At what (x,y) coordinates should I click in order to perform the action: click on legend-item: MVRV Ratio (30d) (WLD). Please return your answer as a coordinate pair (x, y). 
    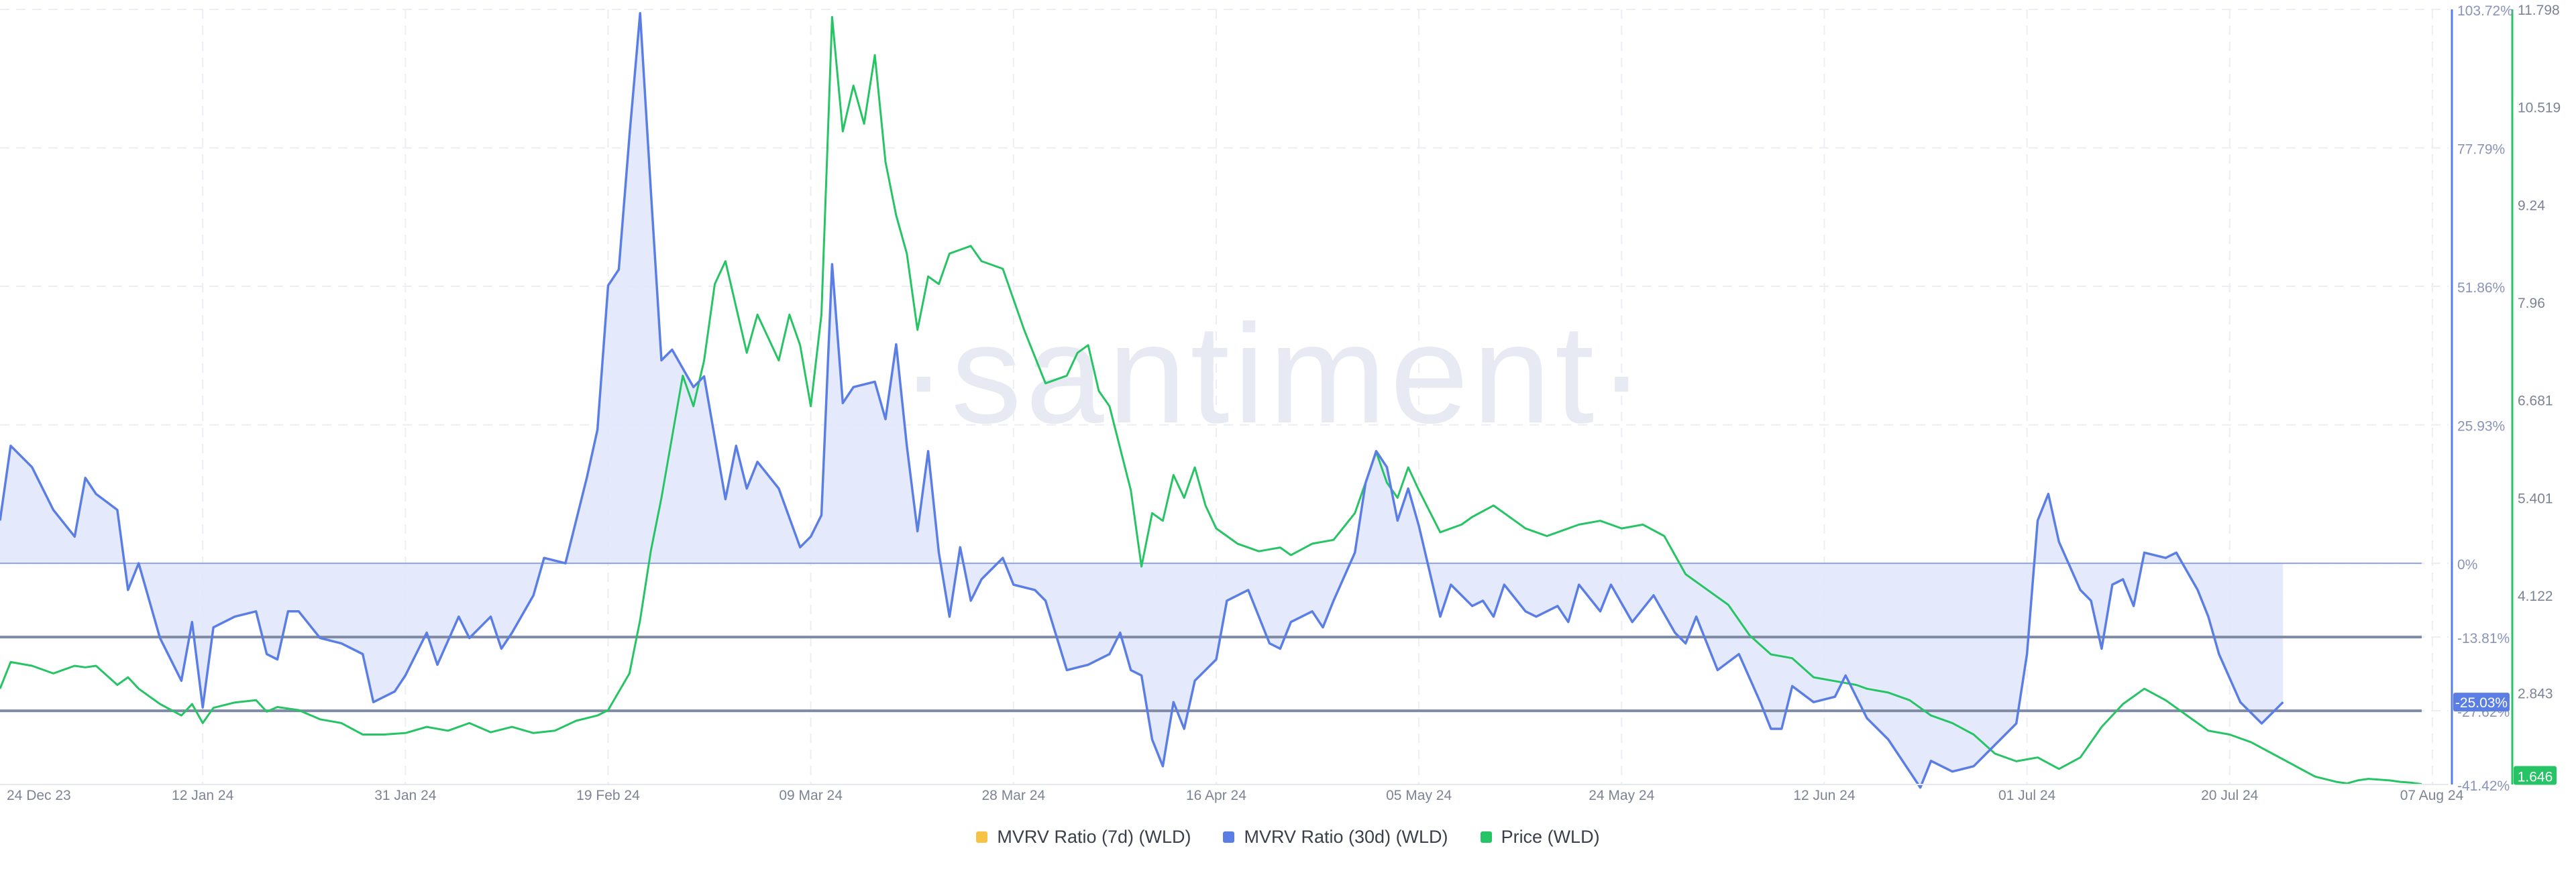
    Looking at the image, I should click on (1335, 837).